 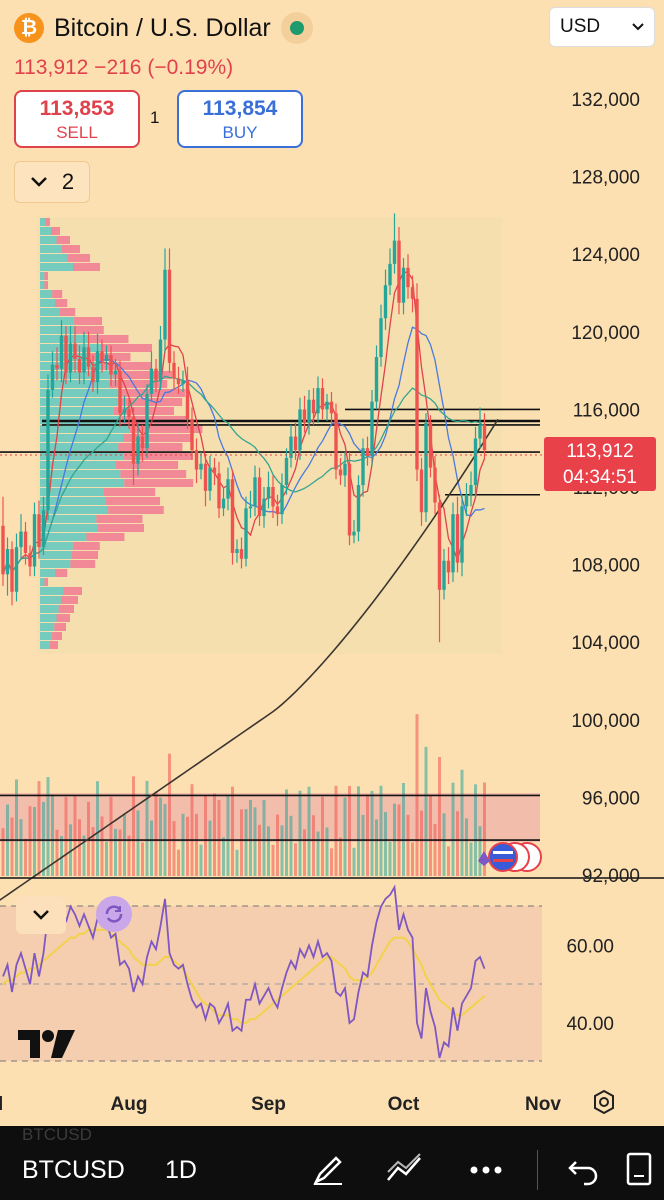 I want to click on volume-profile, so click(x=121, y=433).